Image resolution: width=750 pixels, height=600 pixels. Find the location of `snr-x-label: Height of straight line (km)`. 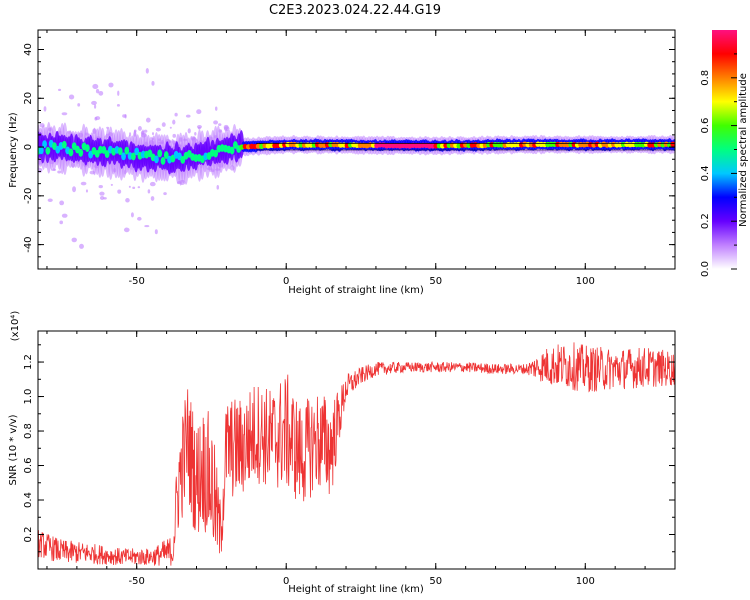

snr-x-label: Height of straight line (km) is located at coordinates (356, 589).